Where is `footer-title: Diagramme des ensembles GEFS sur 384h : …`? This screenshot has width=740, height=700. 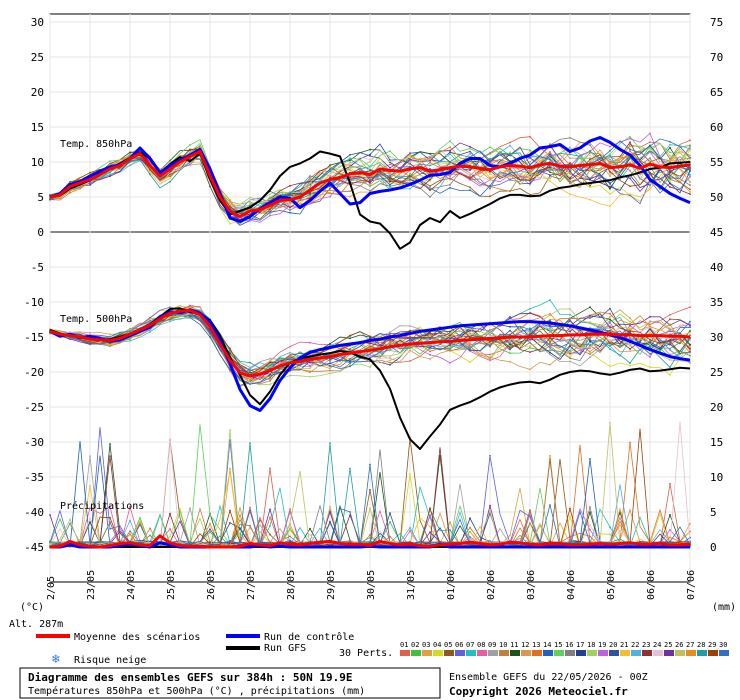
footer-title: Diagramme des ensembles GEFS sur 384h : … is located at coordinates (190, 677).